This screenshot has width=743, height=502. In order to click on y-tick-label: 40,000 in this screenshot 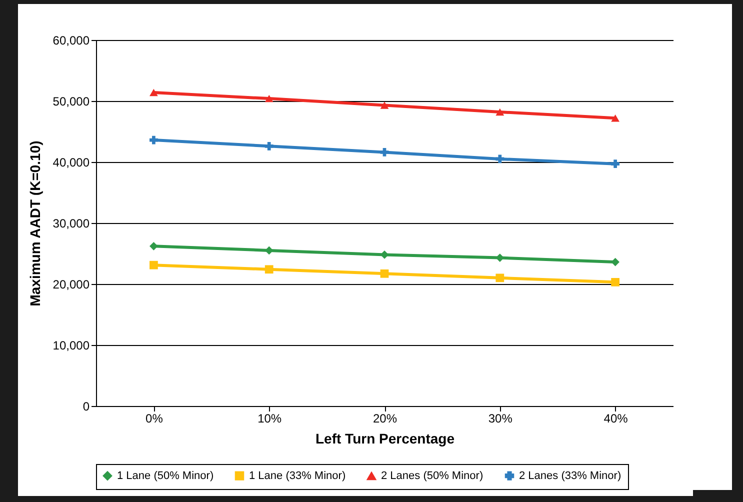, I will do `click(71, 163)`.